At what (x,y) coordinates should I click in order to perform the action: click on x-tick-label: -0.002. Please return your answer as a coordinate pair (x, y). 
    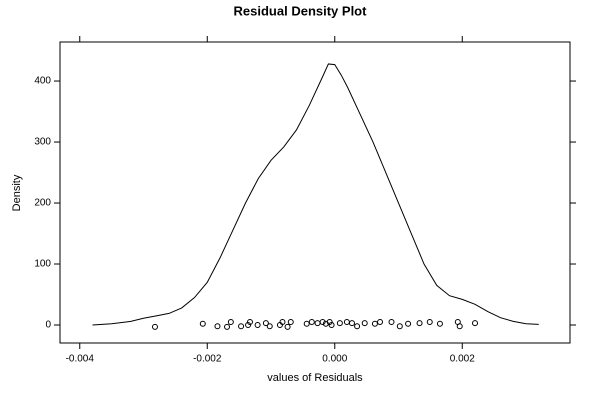
    Looking at the image, I should click on (207, 359).